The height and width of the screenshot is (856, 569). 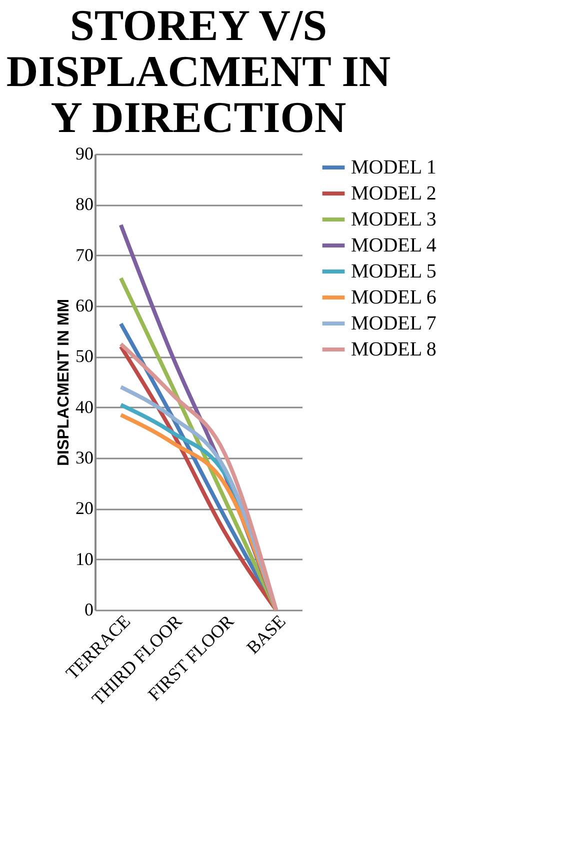 I want to click on chart-title: STOREY V/S DISPLACMENT IN Y DIRECTION, so click(x=198, y=71).